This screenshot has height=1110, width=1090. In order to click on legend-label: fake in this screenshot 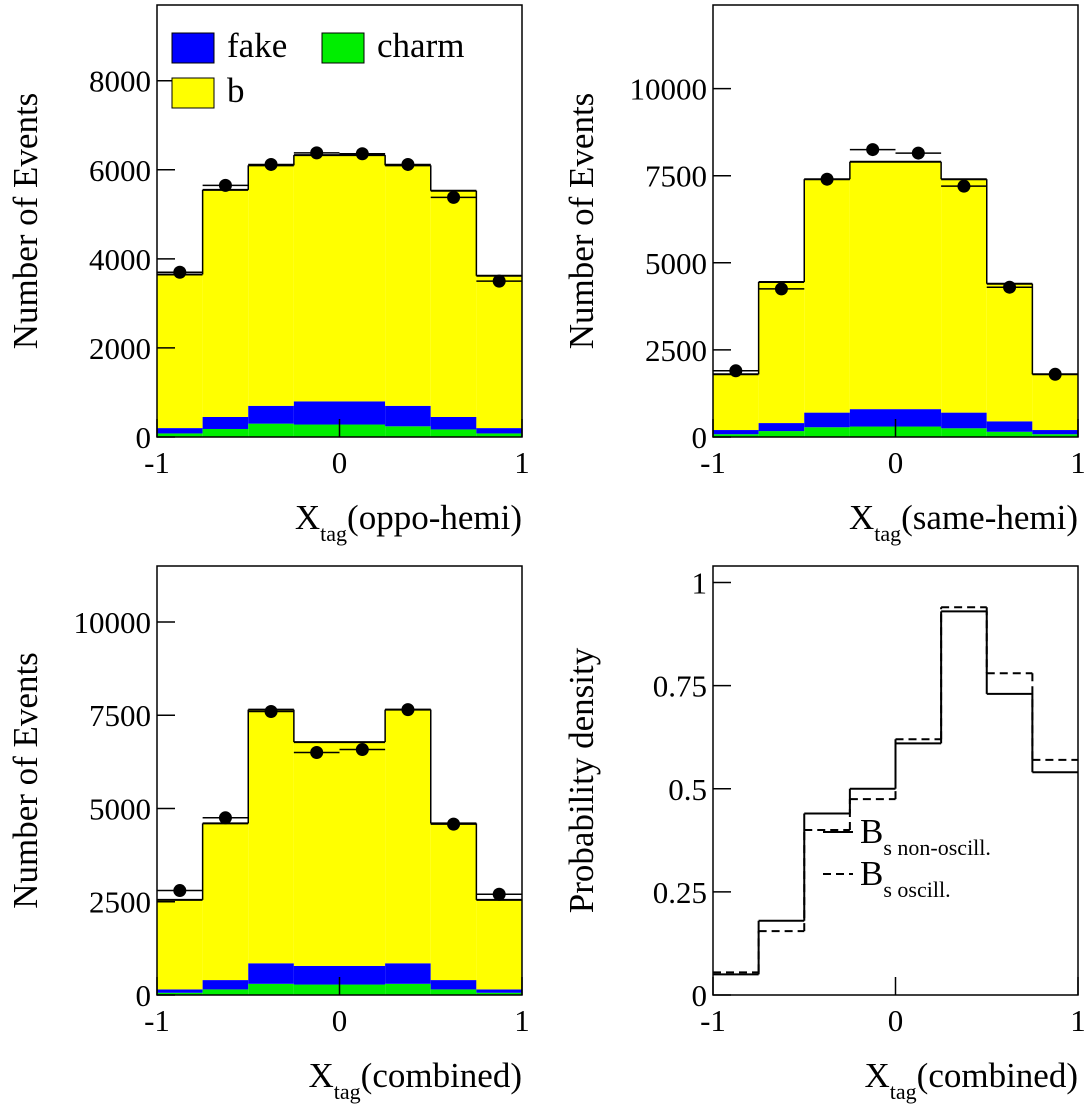, I will do `click(257, 45)`.